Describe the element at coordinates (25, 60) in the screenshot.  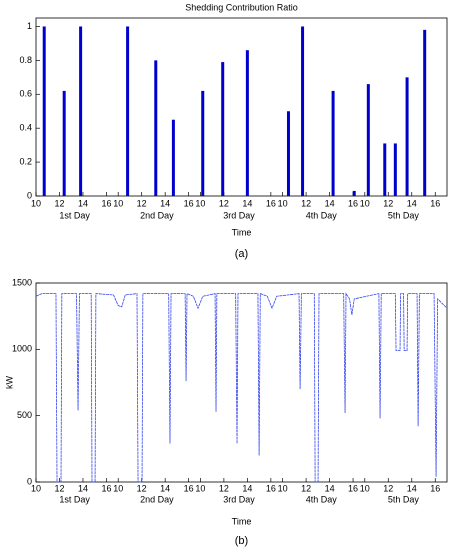
I see `y-tick-label: 0.8` at that location.